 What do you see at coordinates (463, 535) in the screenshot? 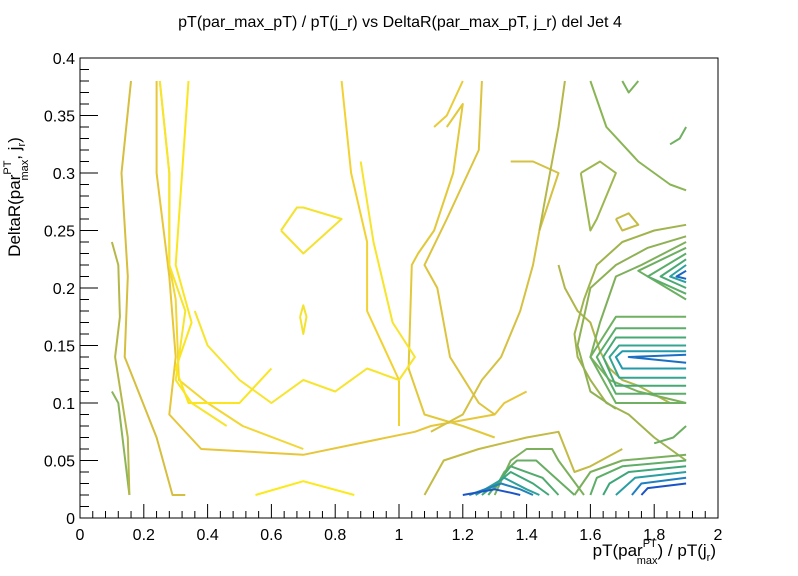
I see `x-tick-label: 1.2` at bounding box center [463, 535].